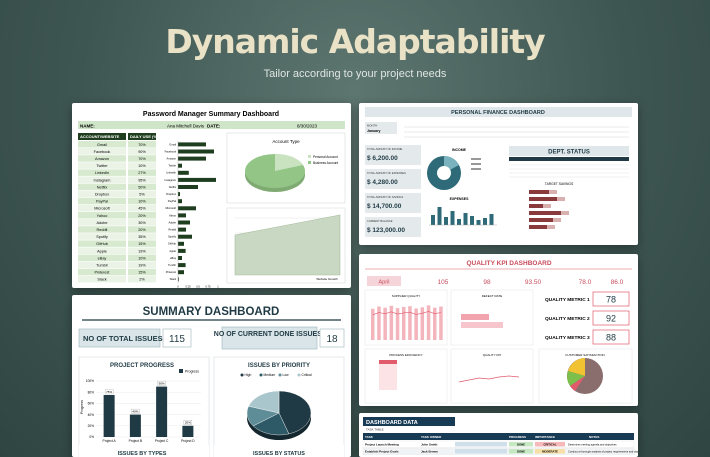 This screenshot has height=457, width=710. I want to click on progress-data-label: 40%, so click(135, 411).